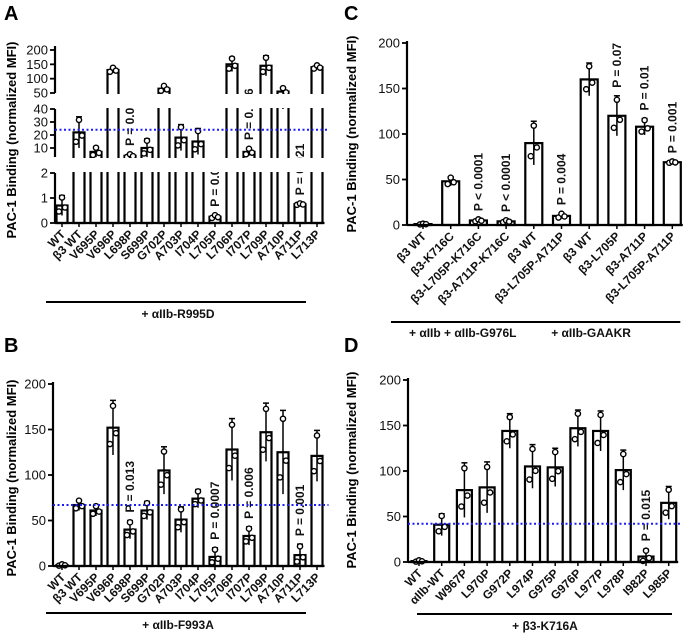  I want to click on group-label: + αIIb, so click(425, 333).